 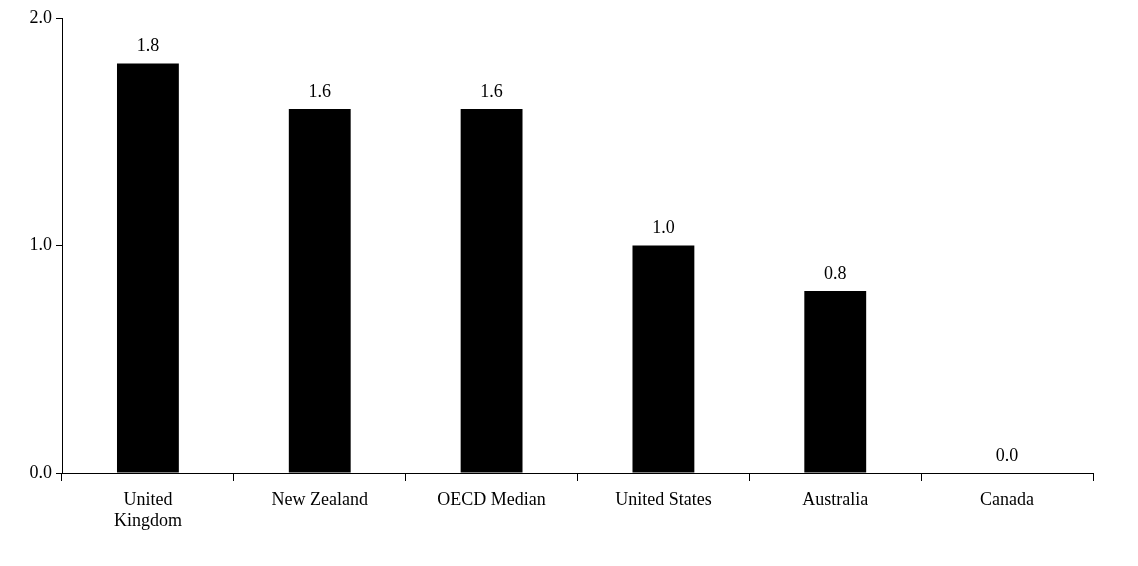 I want to click on x-tick-label: United Kingdom, so click(x=147, y=509).